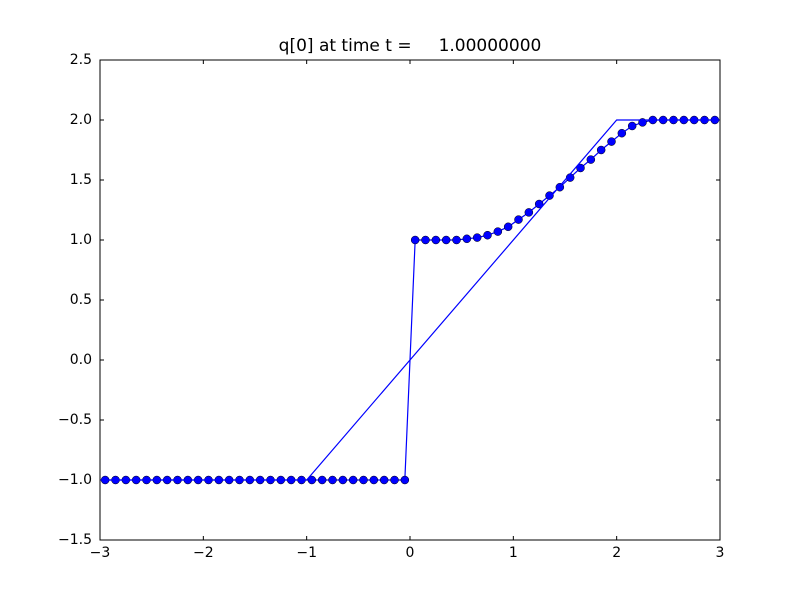 Image resolution: width=800 pixels, height=600 pixels. What do you see at coordinates (616, 553) in the screenshot?
I see `x-tick-label: 2` at bounding box center [616, 553].